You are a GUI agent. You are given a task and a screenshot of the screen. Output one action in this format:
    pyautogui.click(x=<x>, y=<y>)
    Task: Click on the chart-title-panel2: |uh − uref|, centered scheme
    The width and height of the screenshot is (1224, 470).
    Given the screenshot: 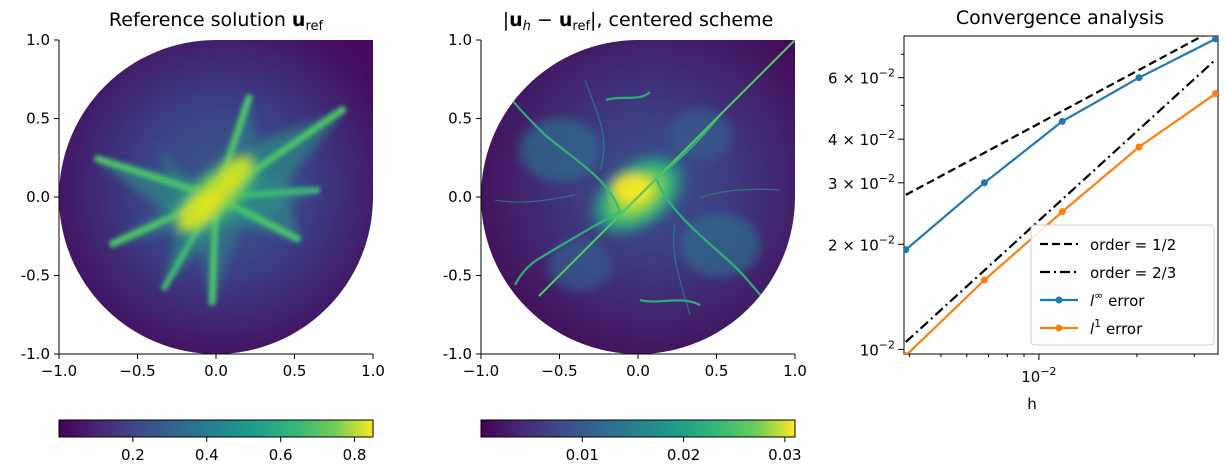 What is the action you would take?
    pyautogui.click(x=638, y=21)
    